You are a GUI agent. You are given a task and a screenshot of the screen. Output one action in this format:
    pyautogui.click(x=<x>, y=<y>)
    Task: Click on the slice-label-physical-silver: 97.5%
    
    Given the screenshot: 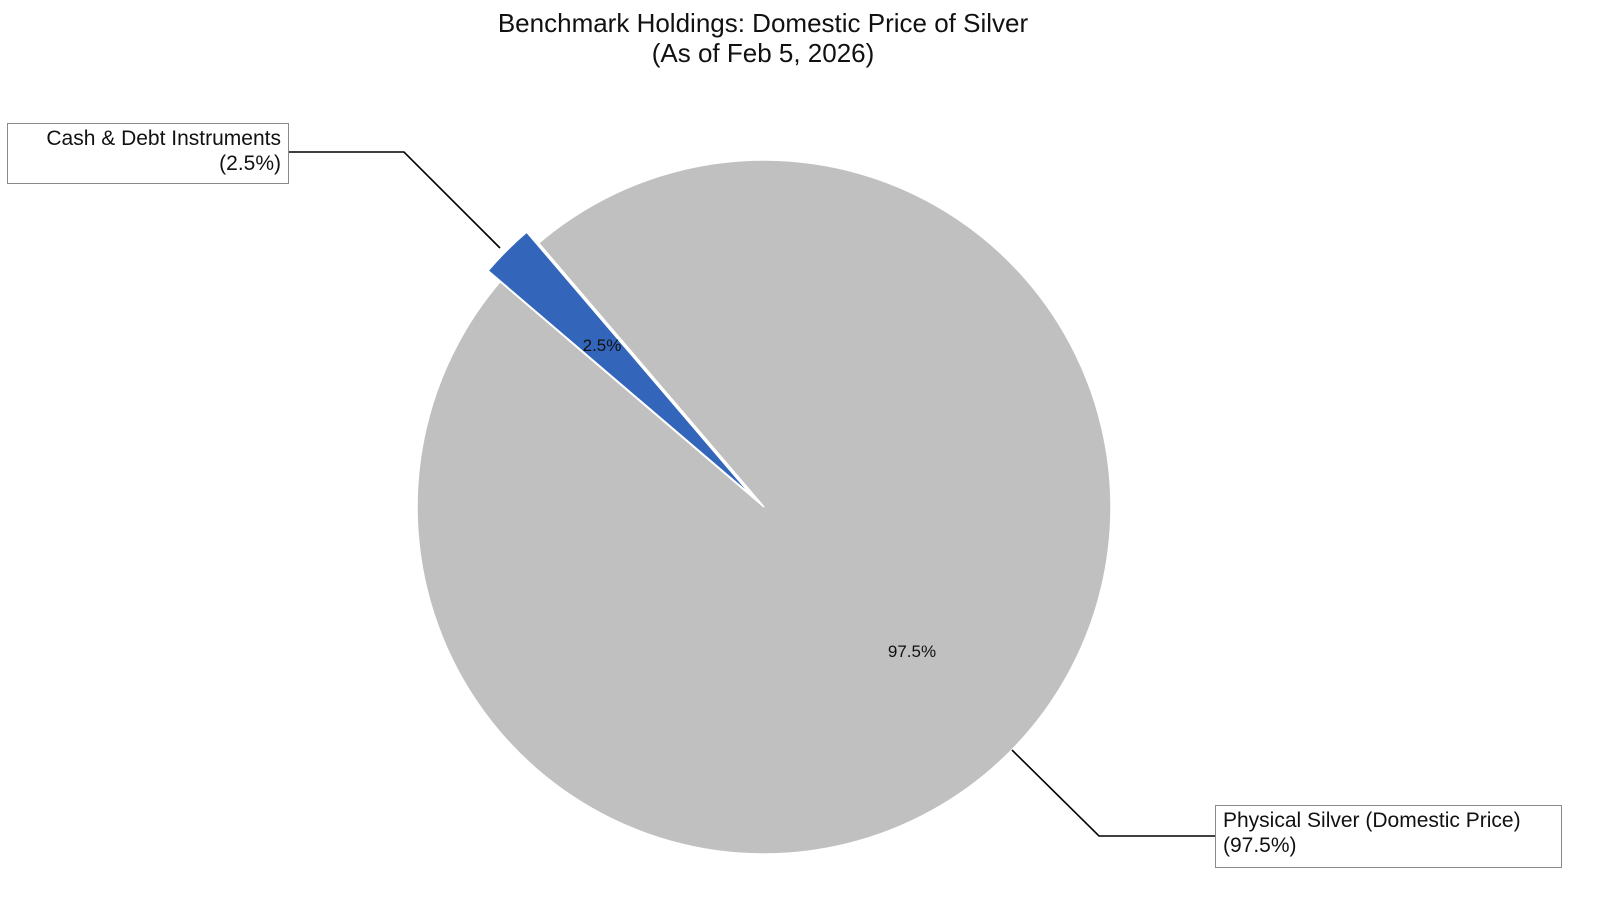 What is the action you would take?
    pyautogui.click(x=912, y=651)
    